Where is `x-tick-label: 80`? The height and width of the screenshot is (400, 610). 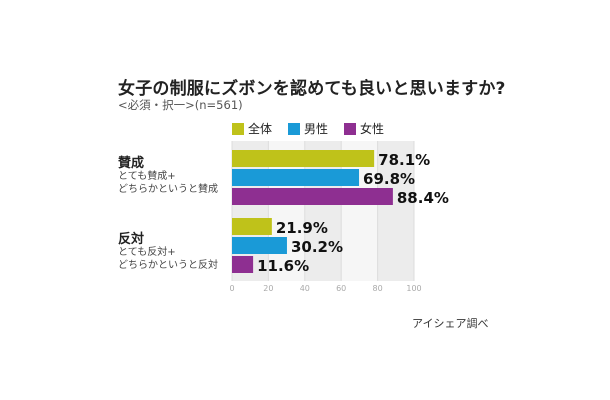
x-tick-label: 80 is located at coordinates (378, 288).